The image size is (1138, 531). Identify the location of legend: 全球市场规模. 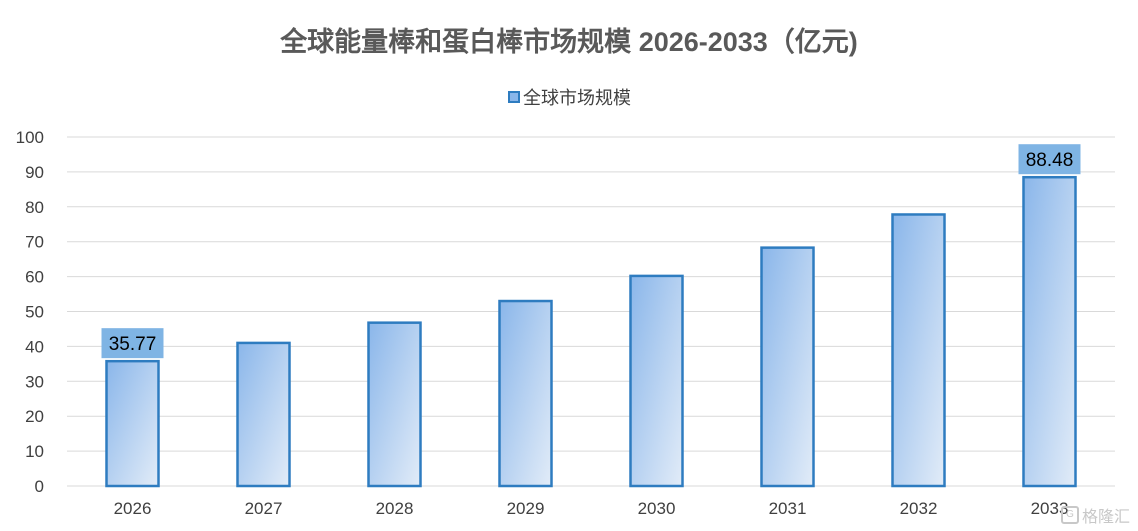
(569, 98).